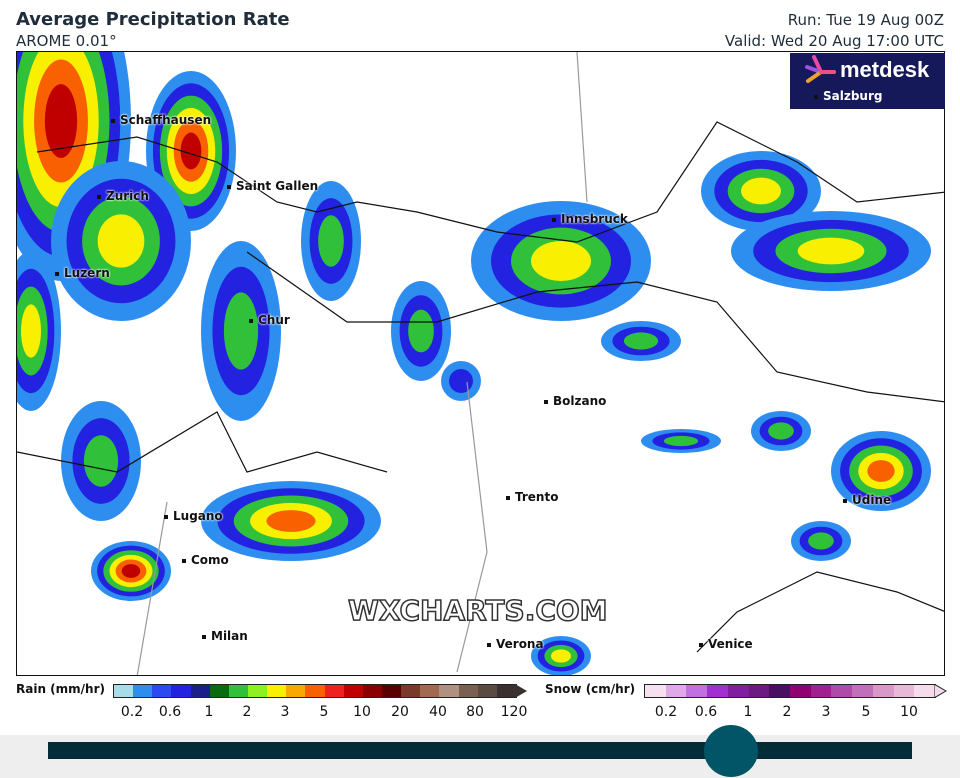 The image size is (960, 778). I want to click on city-label: Como, so click(205, 560).